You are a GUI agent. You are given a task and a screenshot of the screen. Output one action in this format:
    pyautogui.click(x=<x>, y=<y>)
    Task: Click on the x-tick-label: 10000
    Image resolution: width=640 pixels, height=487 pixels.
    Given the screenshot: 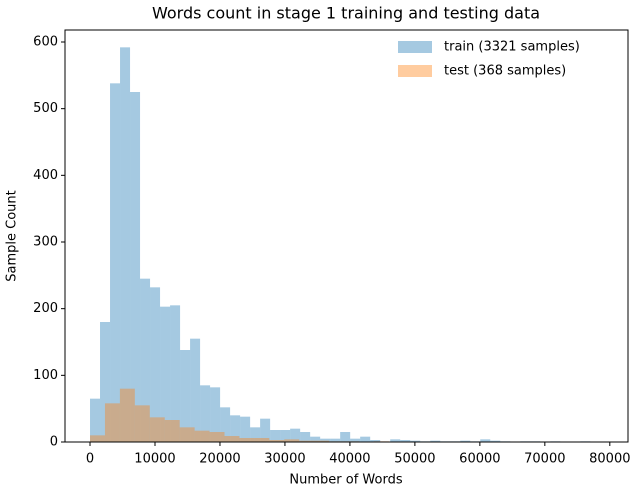 What is the action you would take?
    pyautogui.click(x=154, y=459)
    